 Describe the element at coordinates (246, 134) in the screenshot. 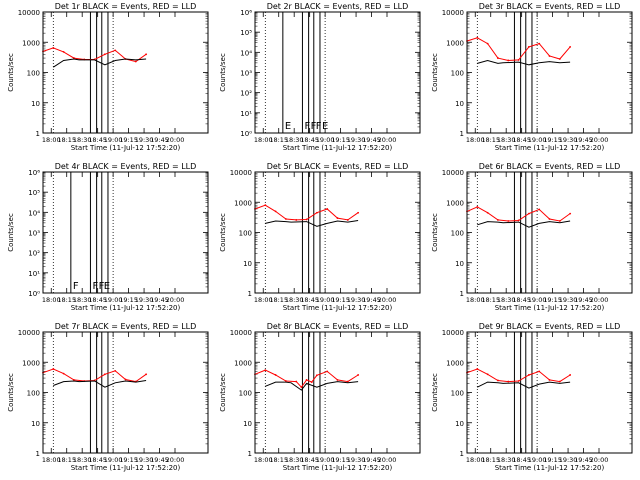

I see `y-tick-label: 10⁰` at that location.